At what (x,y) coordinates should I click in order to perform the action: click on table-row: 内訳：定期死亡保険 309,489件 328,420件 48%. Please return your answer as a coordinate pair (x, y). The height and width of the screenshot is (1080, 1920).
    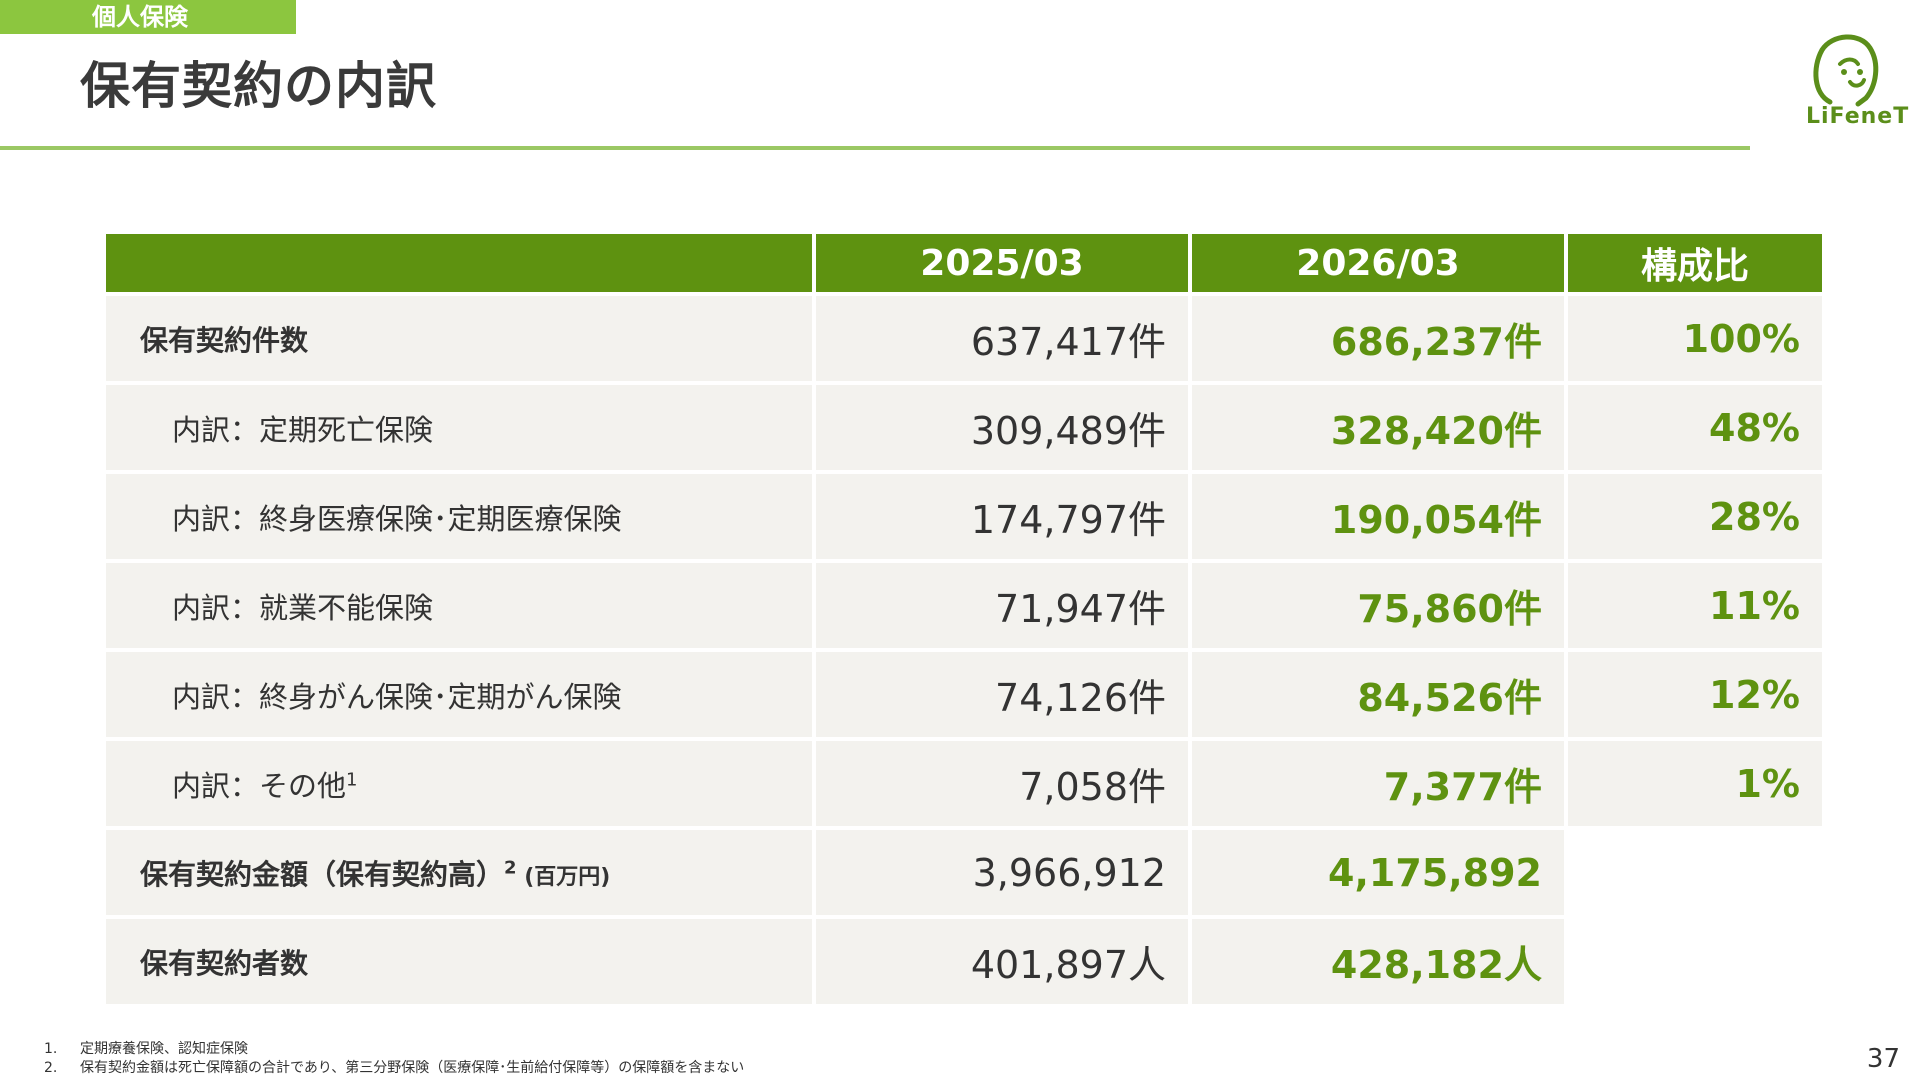
    Looking at the image, I should click on (964, 427).